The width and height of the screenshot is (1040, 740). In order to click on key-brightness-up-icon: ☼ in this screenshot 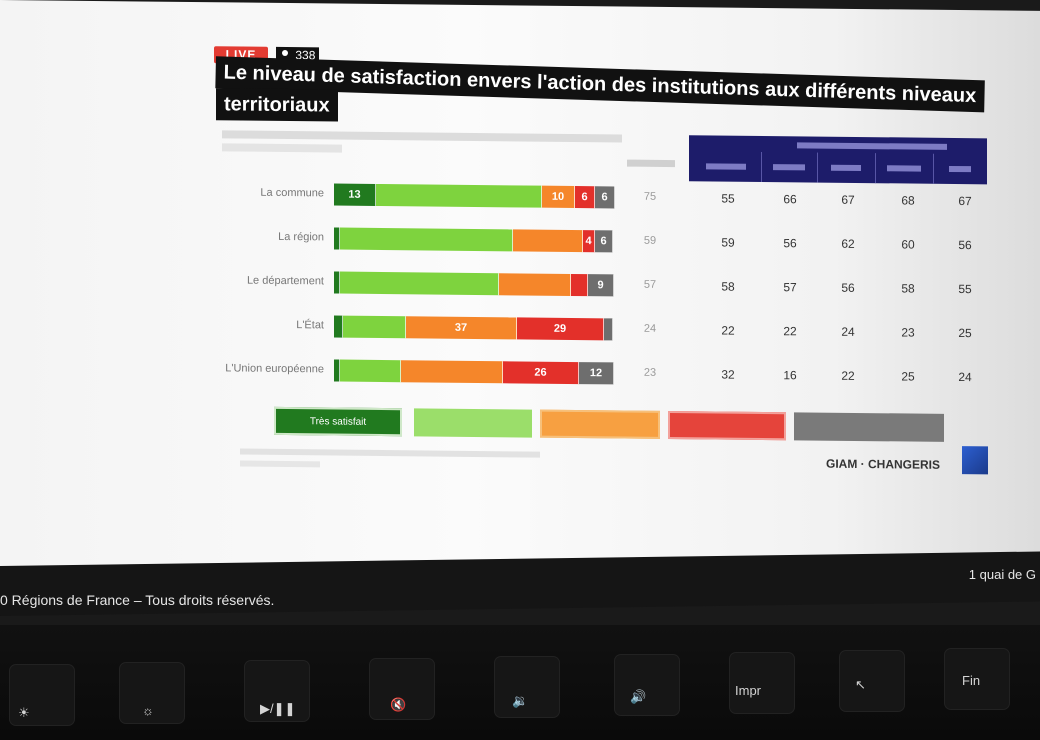, I will do `click(148, 710)`.